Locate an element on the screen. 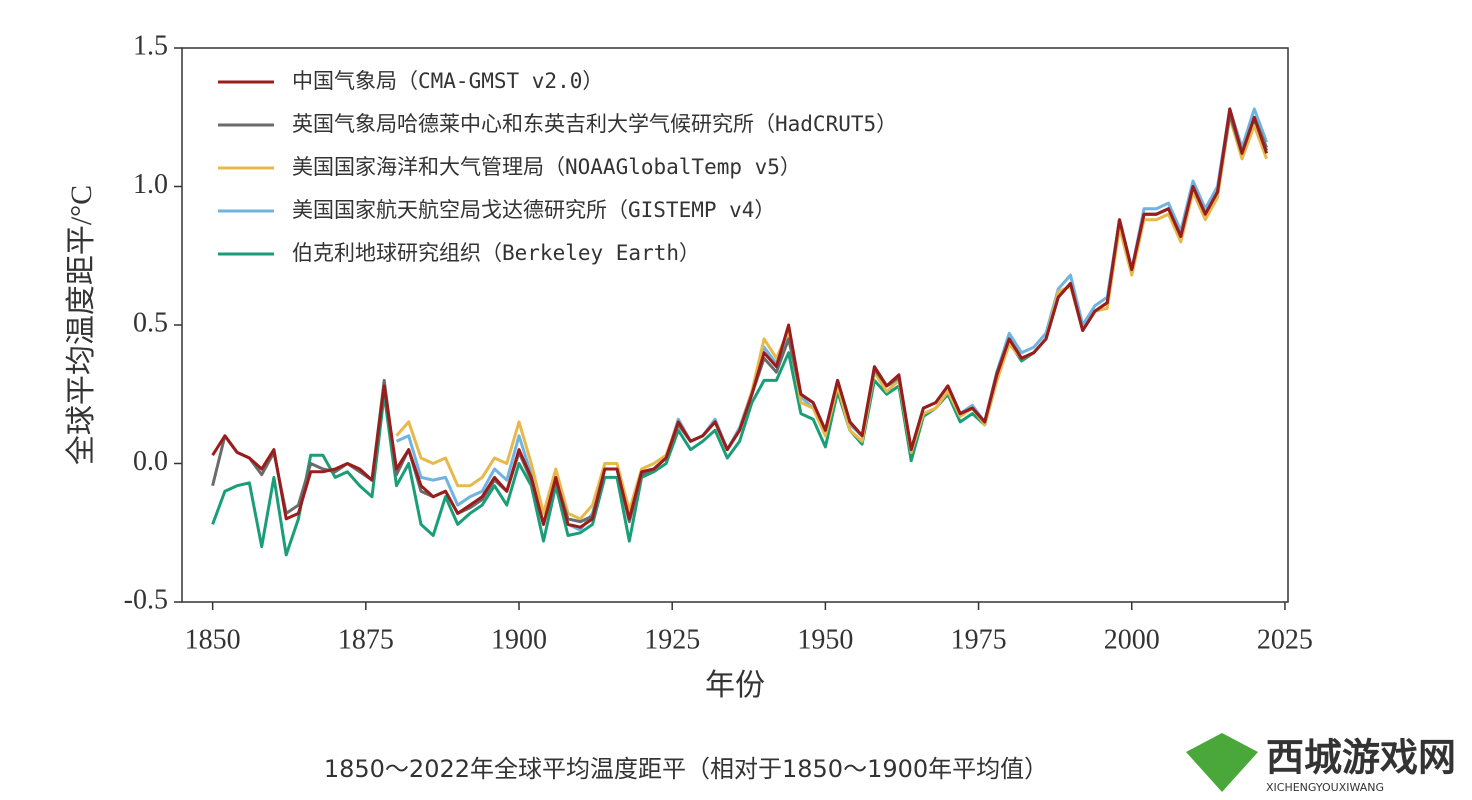 This screenshot has width=1472, height=800. legend-label: 中国气象局（CMA-GMST v2.0） is located at coordinates (447, 81).